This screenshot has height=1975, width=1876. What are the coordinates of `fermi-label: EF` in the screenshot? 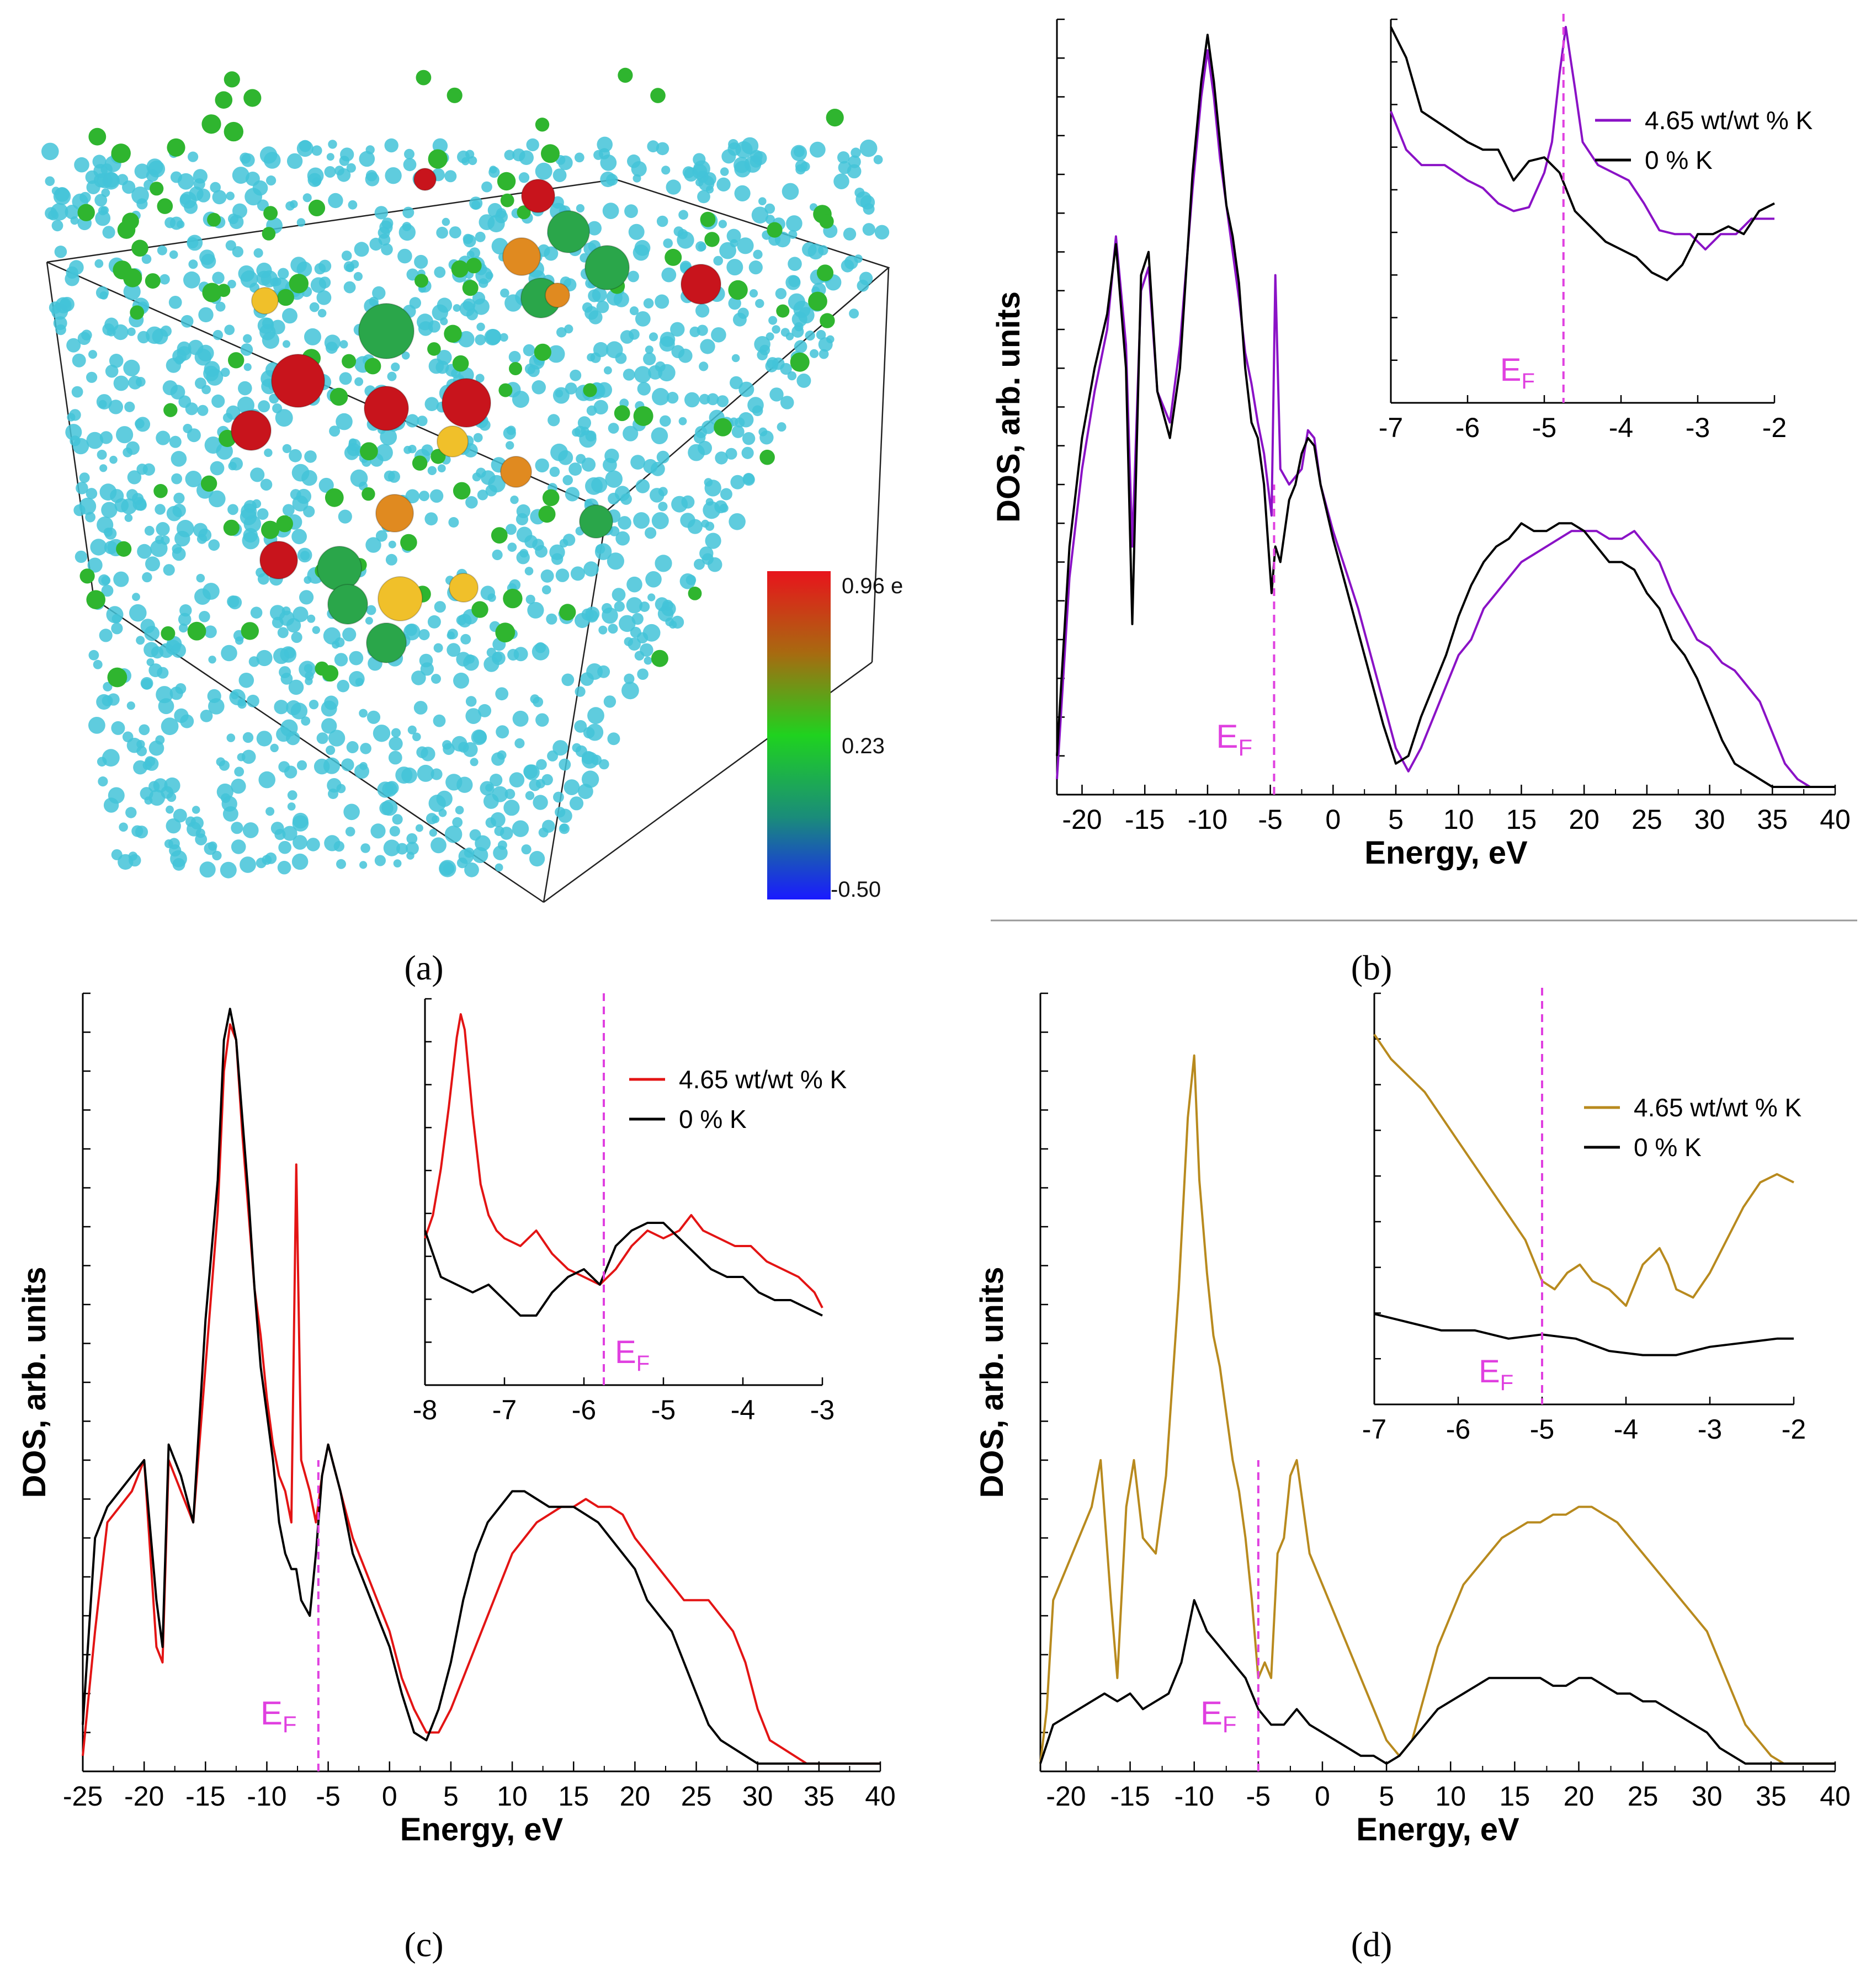 It's located at (279, 1716).